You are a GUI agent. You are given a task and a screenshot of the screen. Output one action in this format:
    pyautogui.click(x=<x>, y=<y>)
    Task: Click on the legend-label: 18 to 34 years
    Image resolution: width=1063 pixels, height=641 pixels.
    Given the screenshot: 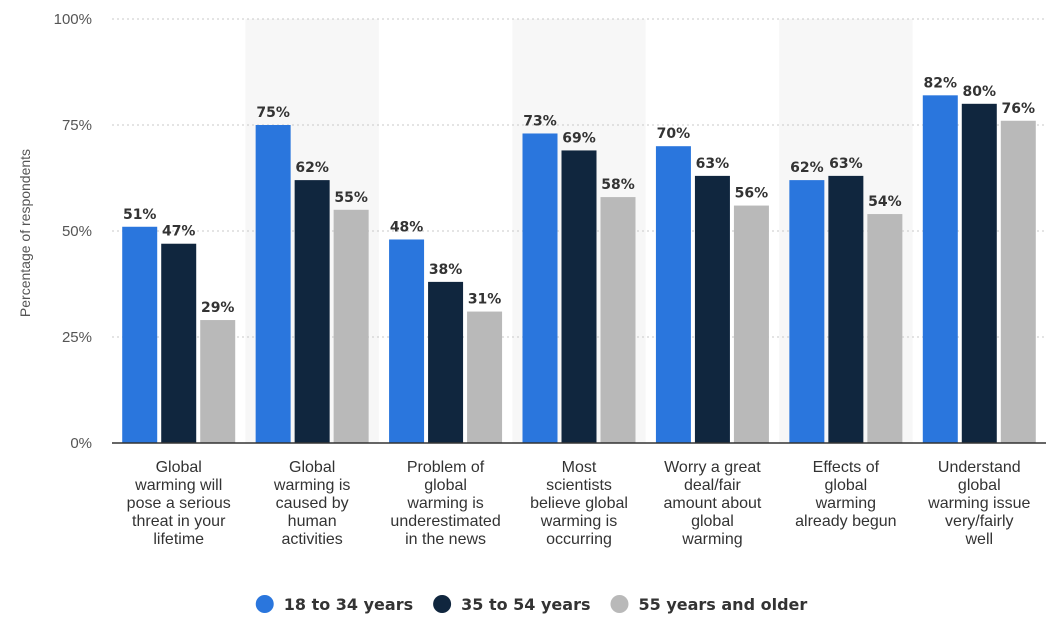 What is the action you would take?
    pyautogui.click(x=348, y=604)
    